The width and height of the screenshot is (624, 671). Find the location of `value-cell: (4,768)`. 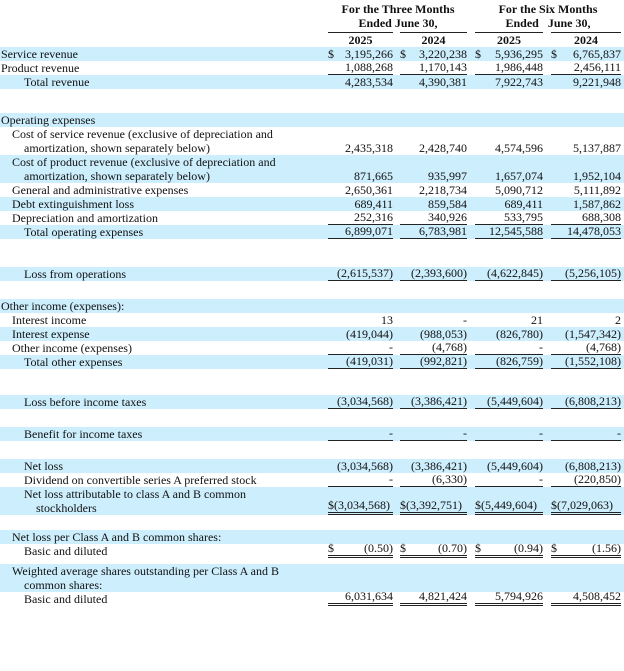

value-cell: (4,768) is located at coordinates (586, 347).